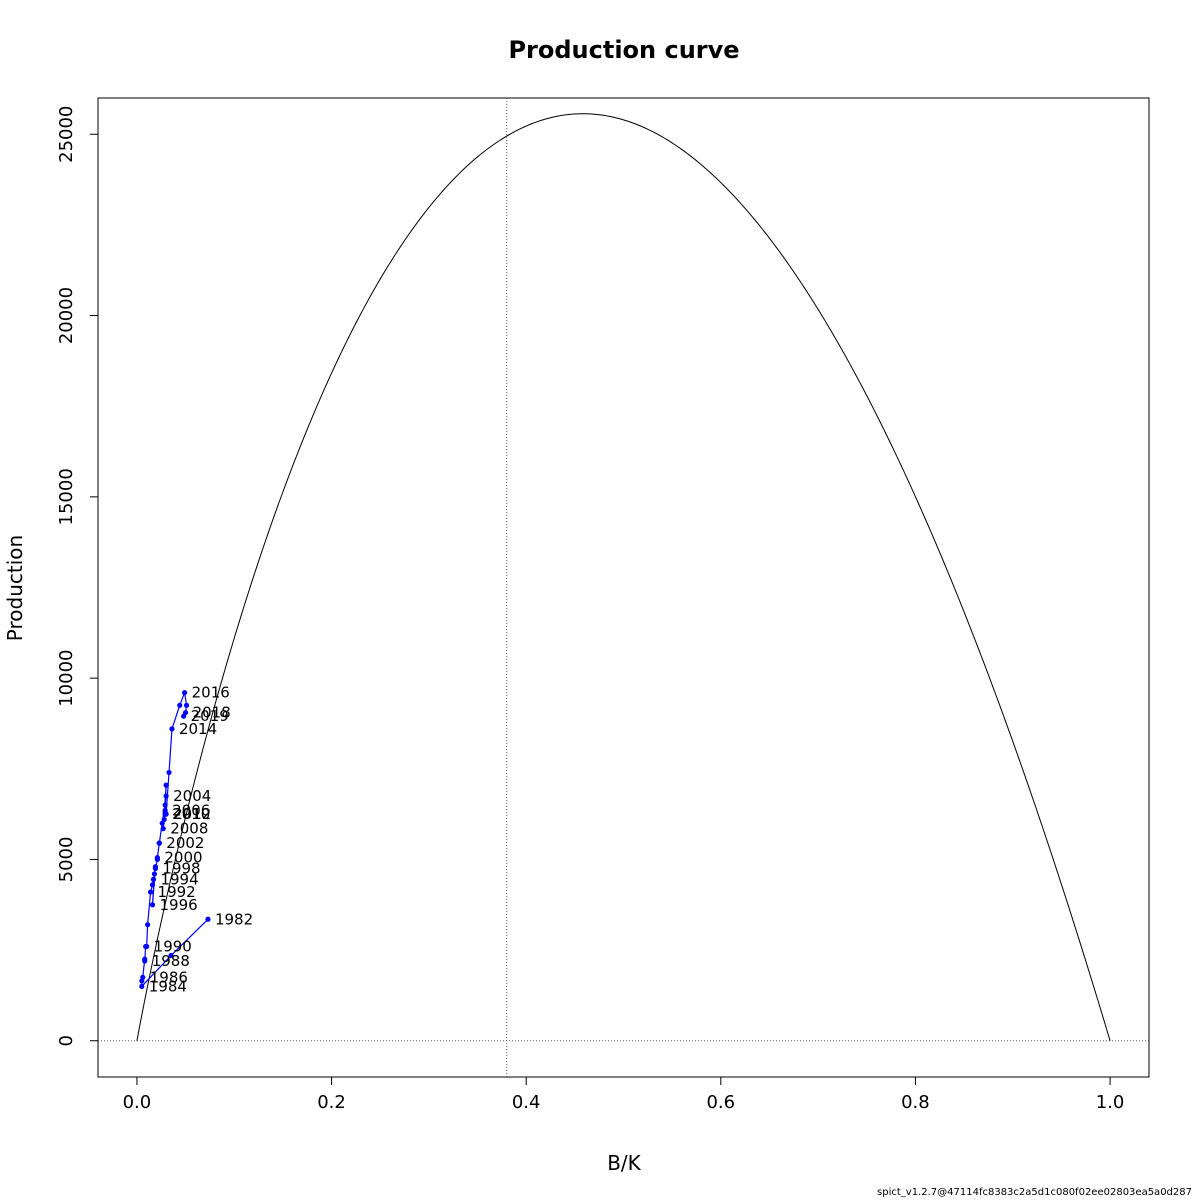 Image resolution: width=1200 pixels, height=1200 pixels. I want to click on year-label-2016: 2016, so click(211, 693).